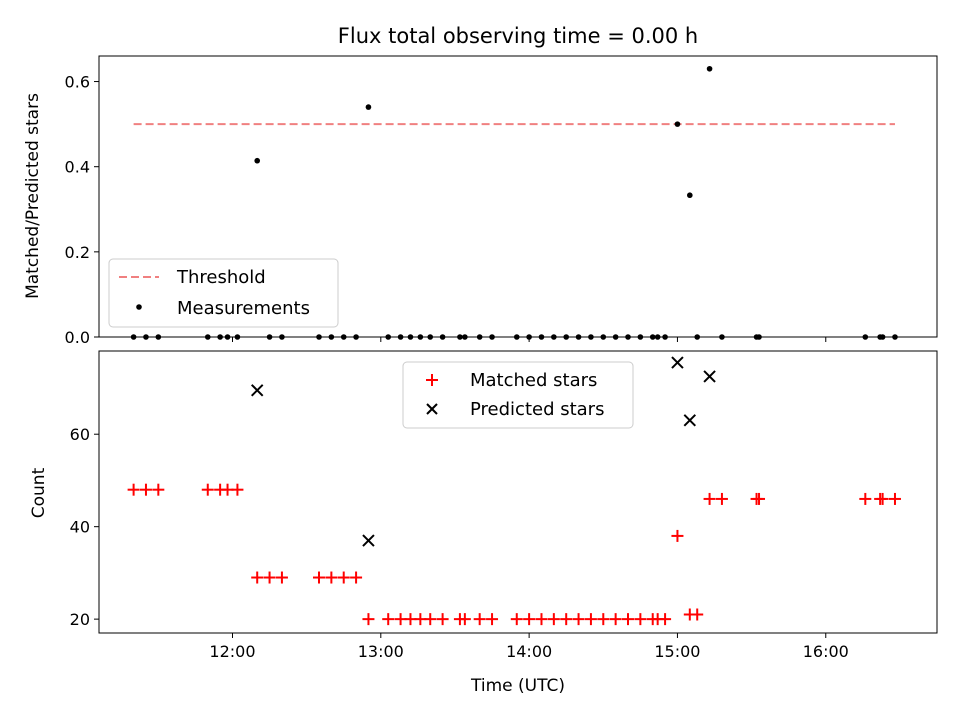 The height and width of the screenshot is (720, 960). What do you see at coordinates (139, 307) in the screenshot?
I see `legend-measurements-swatch` at bounding box center [139, 307].